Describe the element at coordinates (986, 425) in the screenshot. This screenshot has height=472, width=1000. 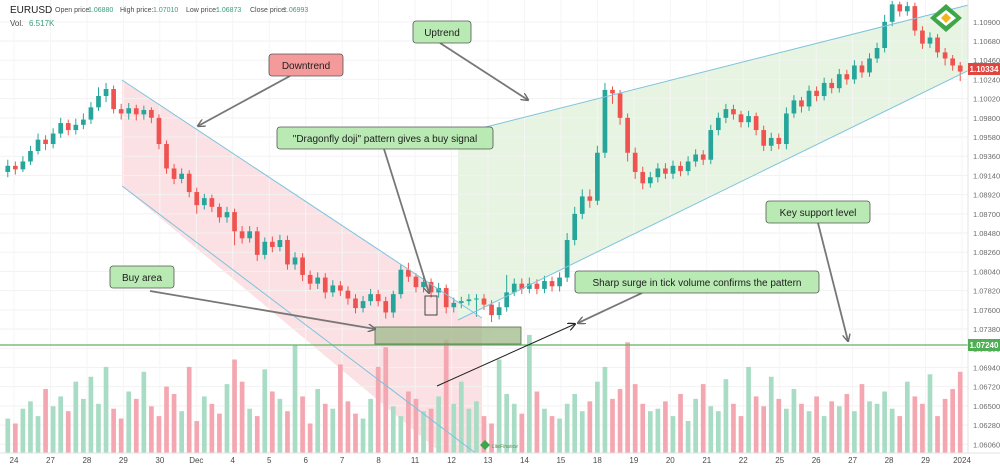
I see `y-tick-label: 1.06280` at that location.